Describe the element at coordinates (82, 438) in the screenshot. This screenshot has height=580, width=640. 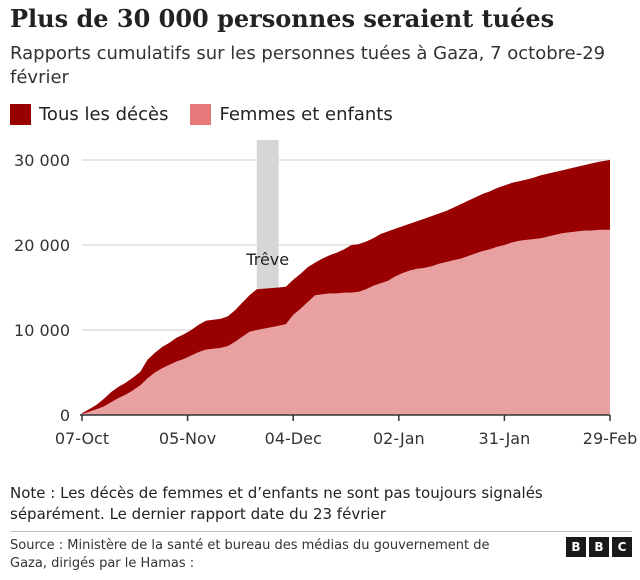
I see `x-tick-label: 07-Oct` at that location.